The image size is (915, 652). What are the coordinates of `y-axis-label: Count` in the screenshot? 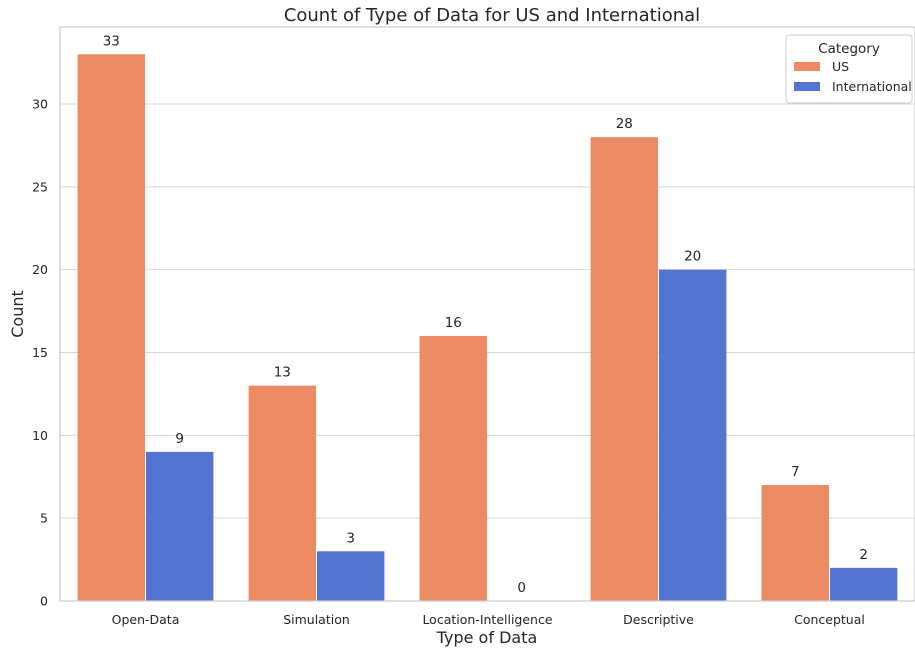 It's located at (17, 314).